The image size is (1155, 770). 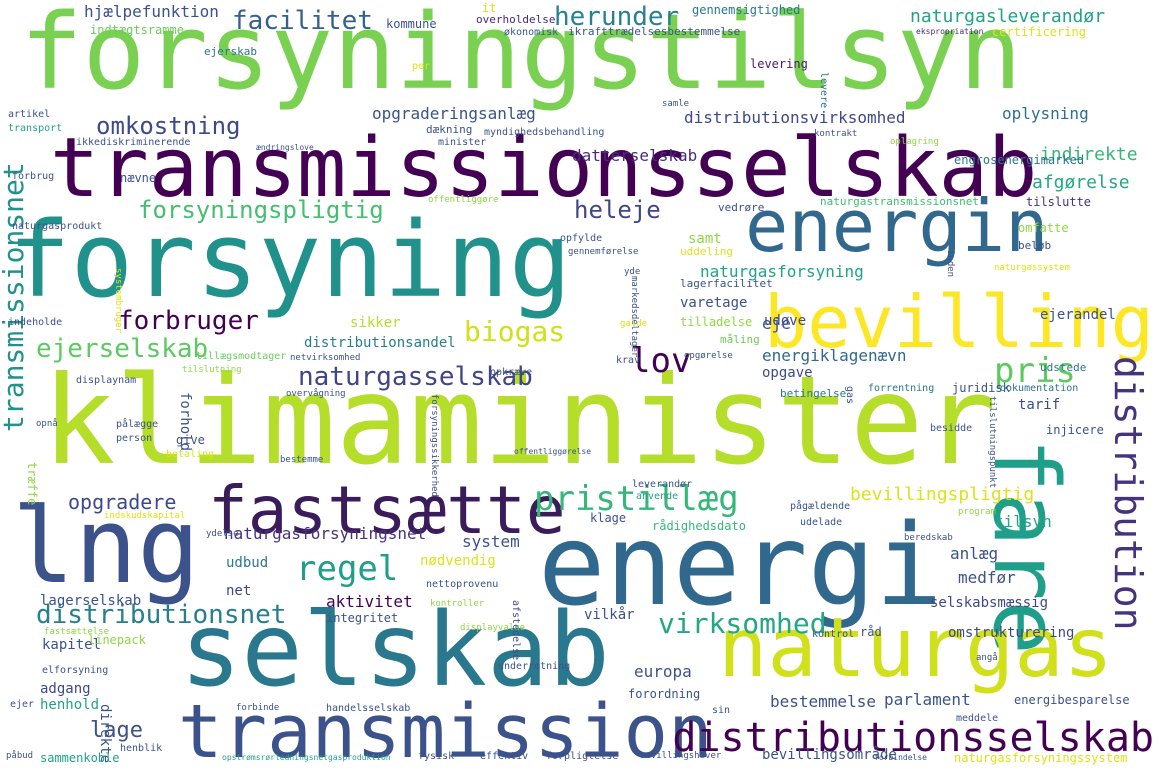 What do you see at coordinates (849, 395) in the screenshot?
I see `cloud-word: gas` at bounding box center [849, 395].